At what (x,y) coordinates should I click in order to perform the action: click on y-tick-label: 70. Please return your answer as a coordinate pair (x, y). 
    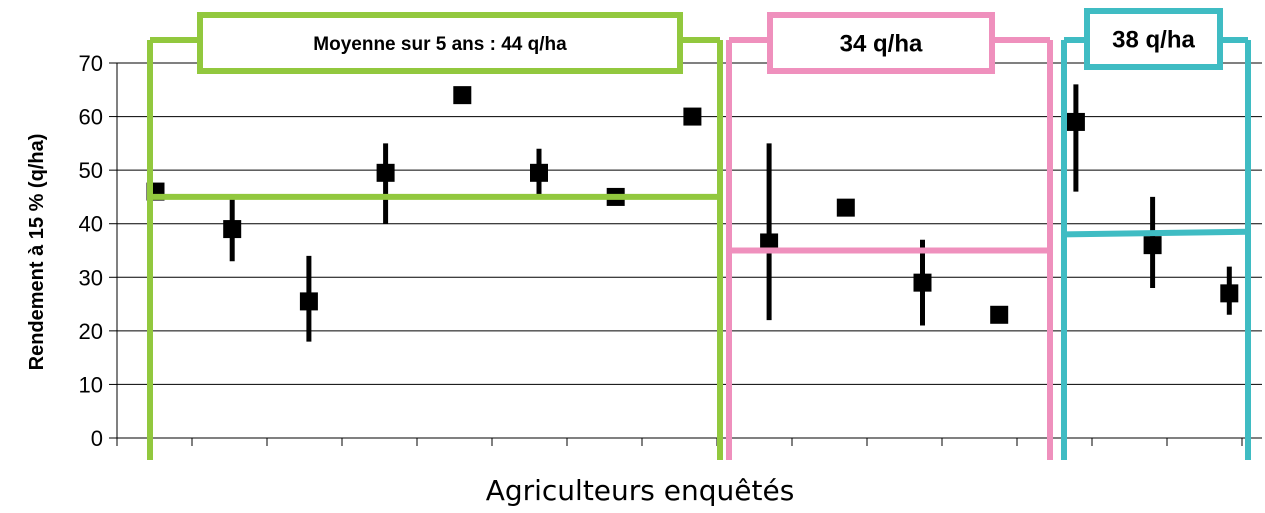
    Looking at the image, I should click on (91, 63).